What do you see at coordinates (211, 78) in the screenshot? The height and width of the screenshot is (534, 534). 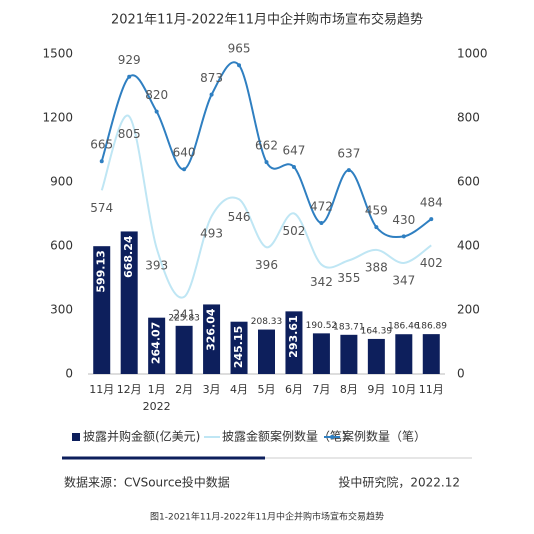 I see `line-value-label: 873` at bounding box center [211, 78].